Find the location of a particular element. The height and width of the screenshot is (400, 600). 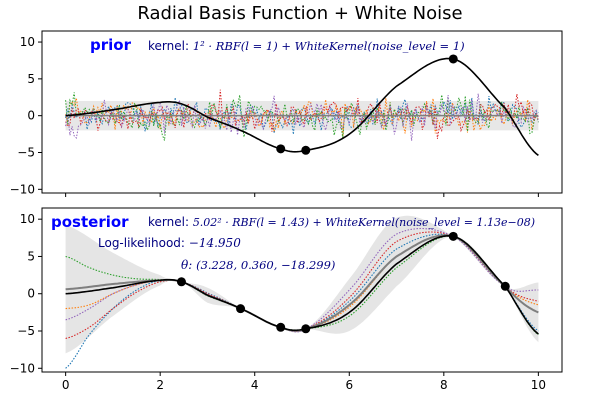

x-tick-label: 0 is located at coordinates (66, 385).